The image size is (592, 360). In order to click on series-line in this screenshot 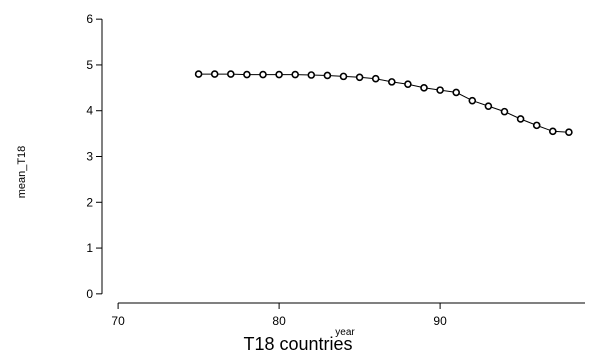, I will do `click(383, 103)`.